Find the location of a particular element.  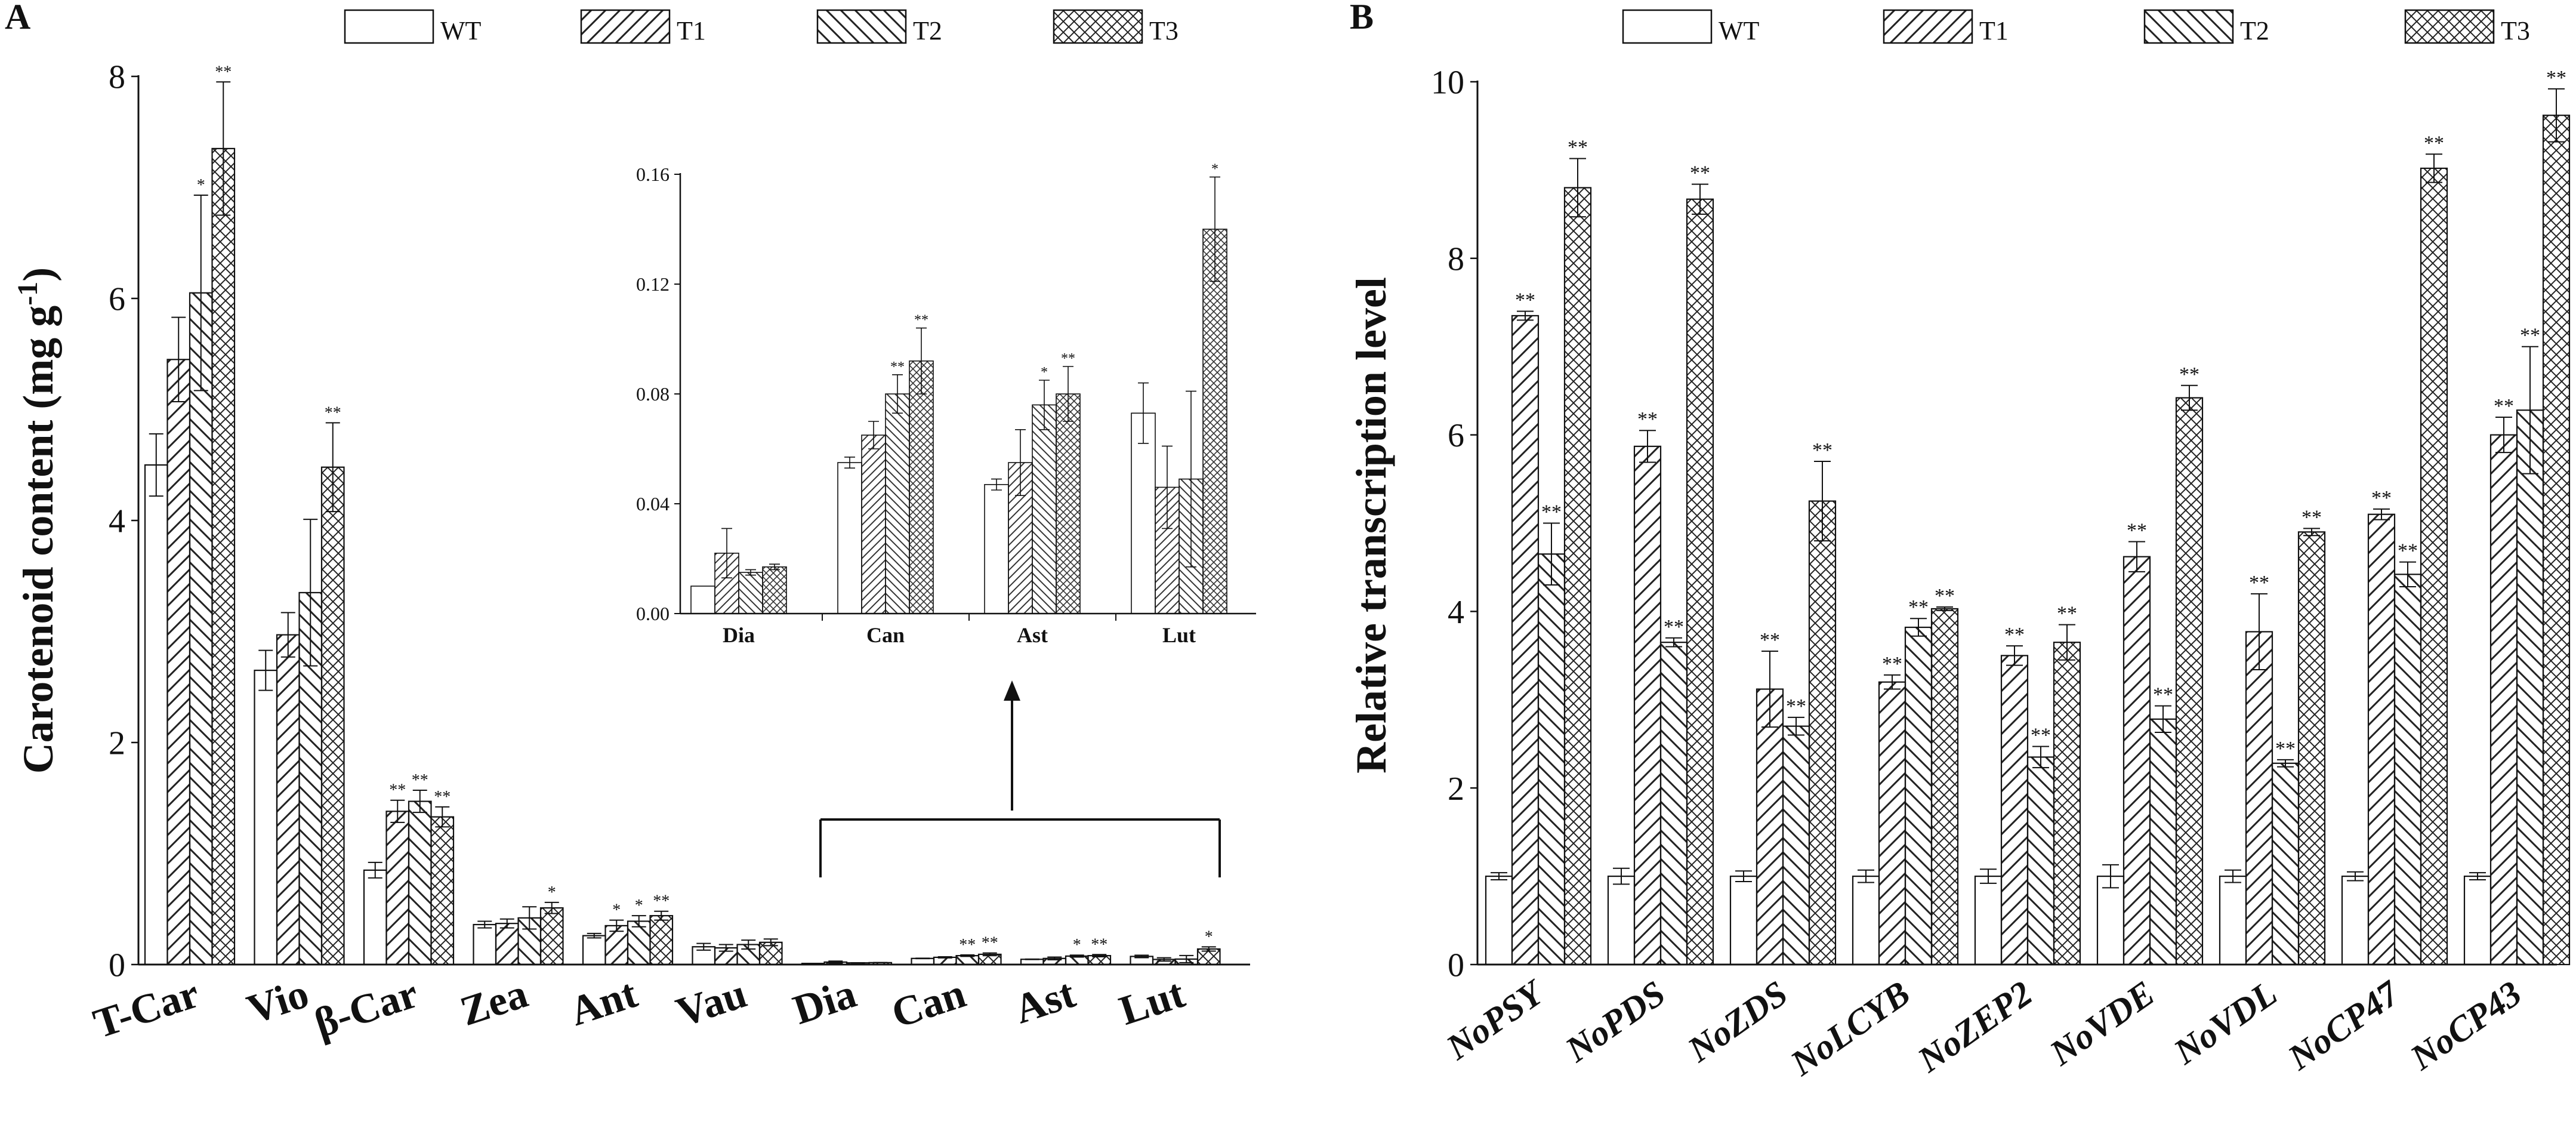

bar-nopsy-t1 is located at coordinates (1526, 641).